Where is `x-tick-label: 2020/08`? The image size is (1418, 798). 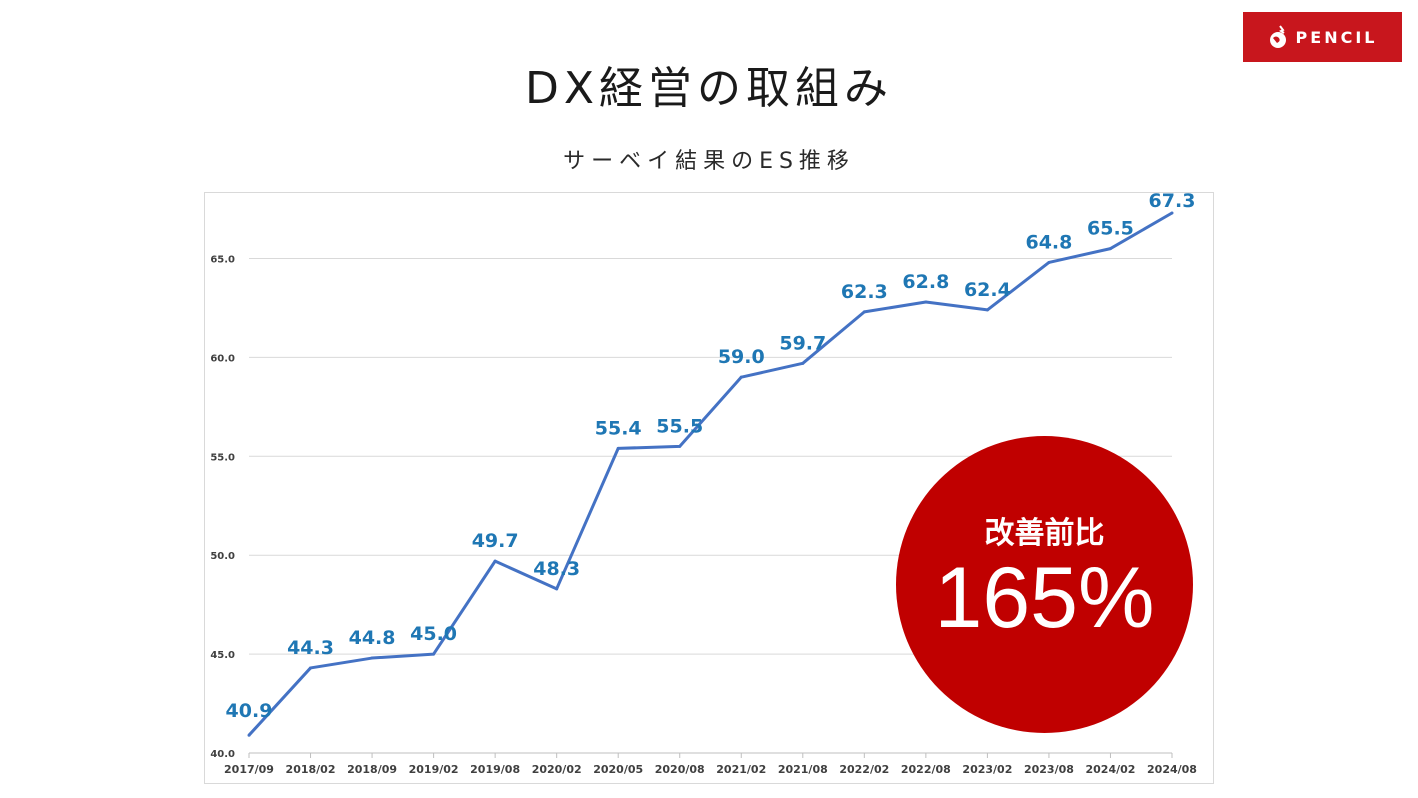
x-tick-label: 2020/08 is located at coordinates (680, 769).